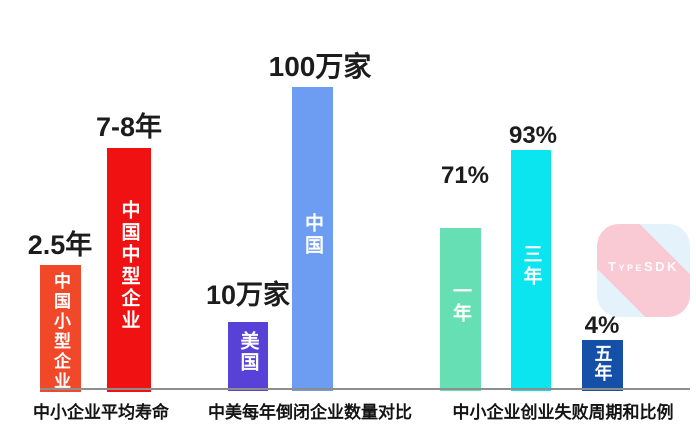 This screenshot has width=696, height=436. I want to click on bar-inner-label-one-year: 一年, so click(460, 303).